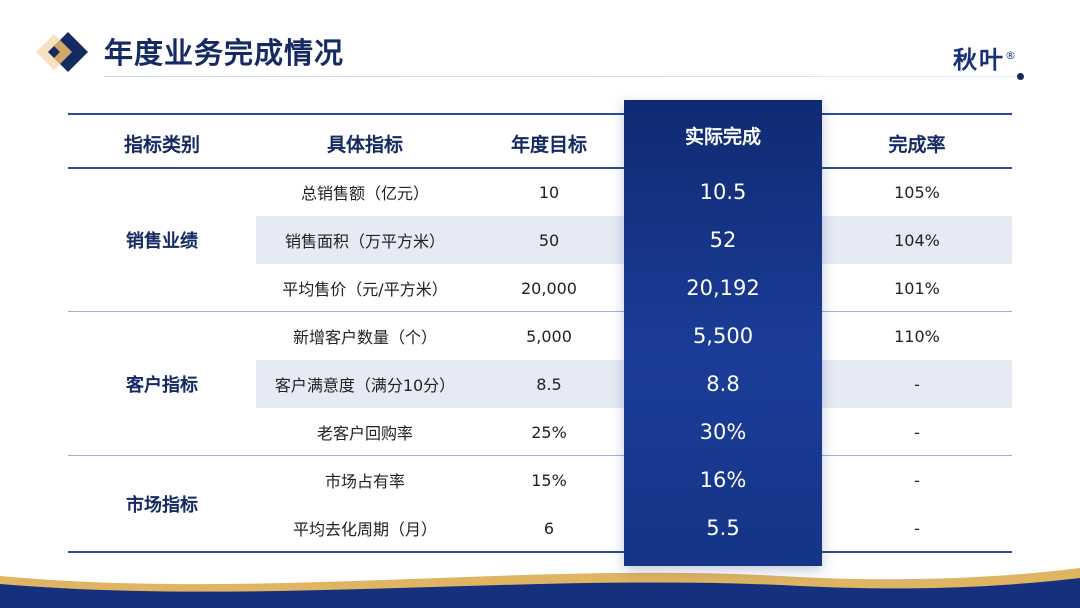 The width and height of the screenshot is (1080, 608). I want to click on table-row: 平均去化周期（月） 6 5.5 -, so click(540, 528).